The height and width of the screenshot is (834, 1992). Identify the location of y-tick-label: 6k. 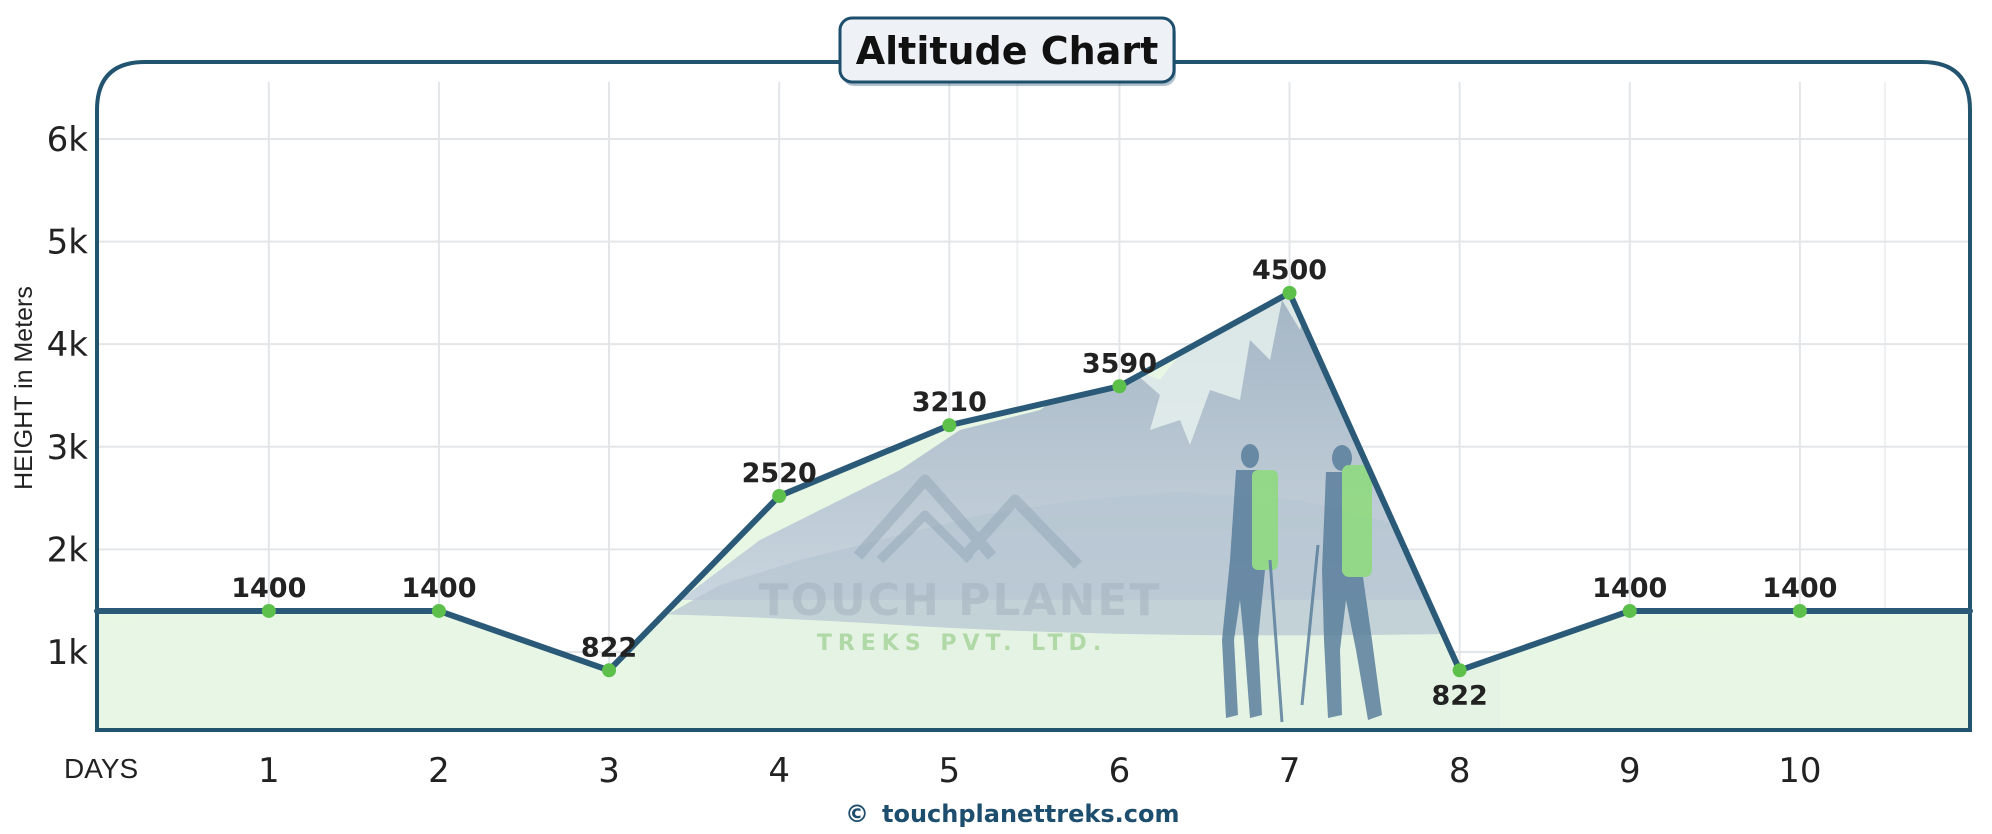
(68, 140).